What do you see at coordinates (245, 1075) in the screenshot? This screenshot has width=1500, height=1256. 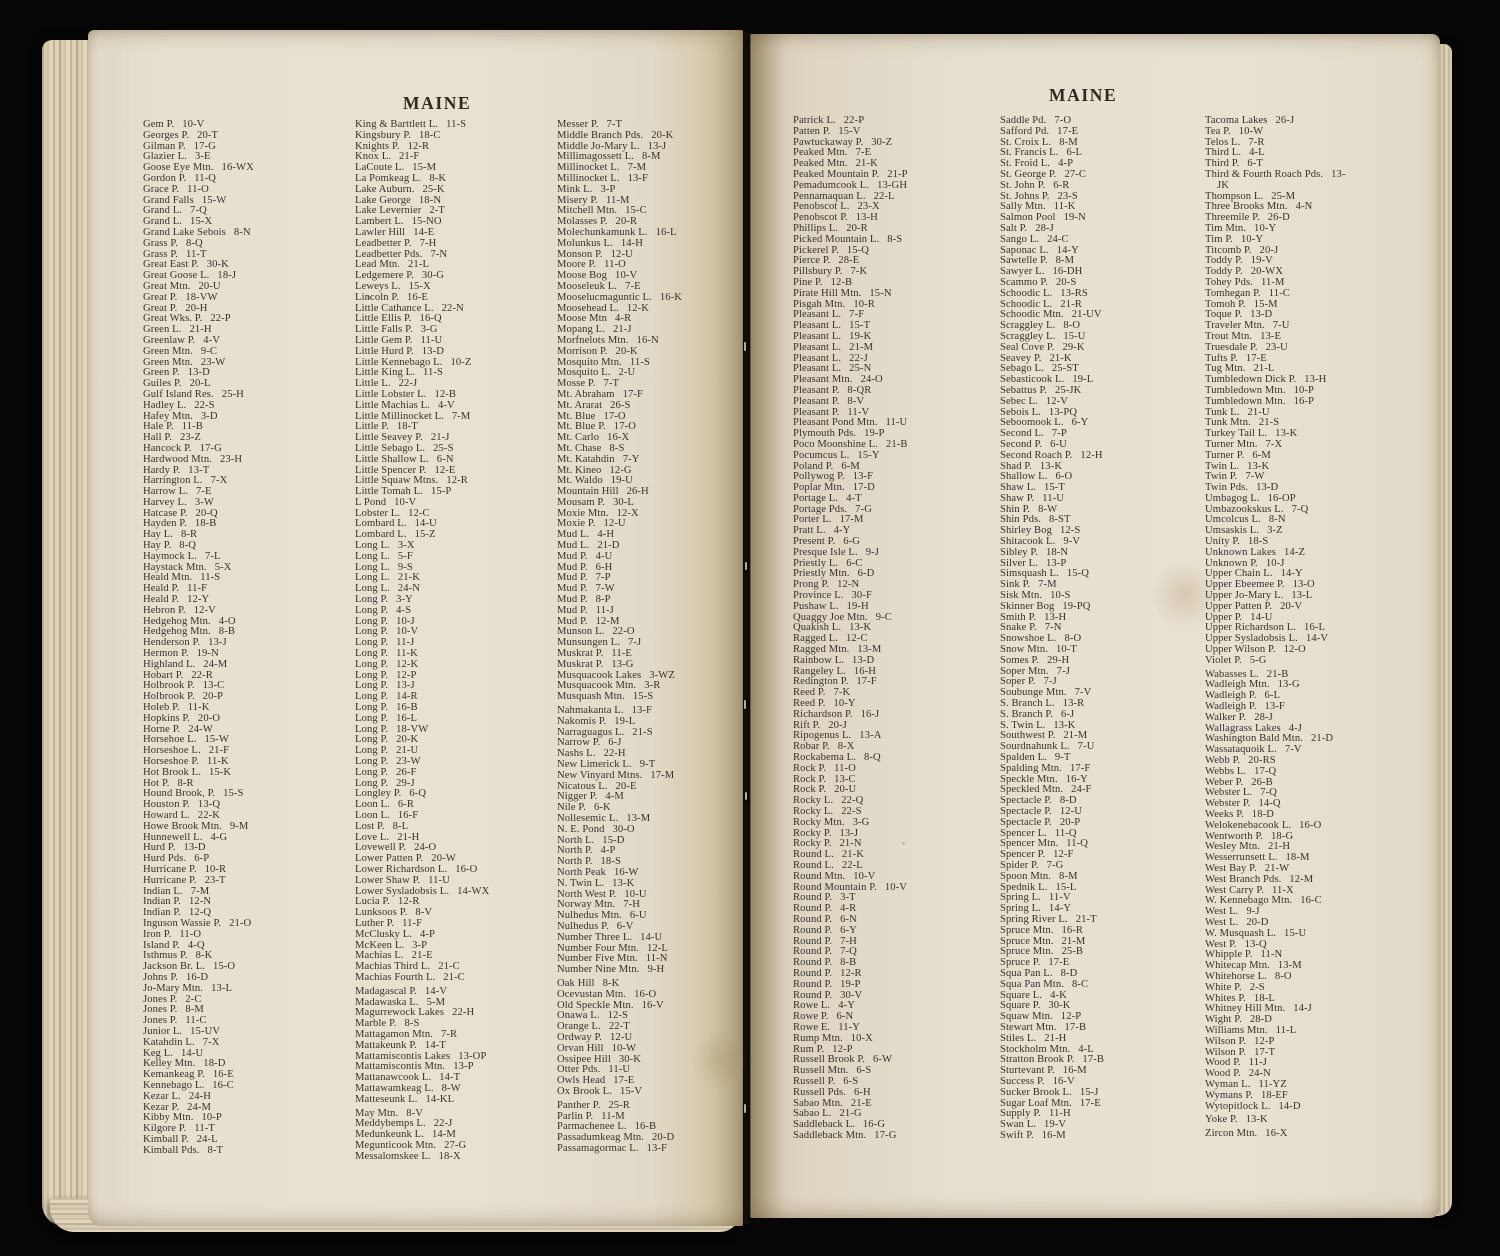 I see `index-entry: Kemankeag P. 16-E` at bounding box center [245, 1075].